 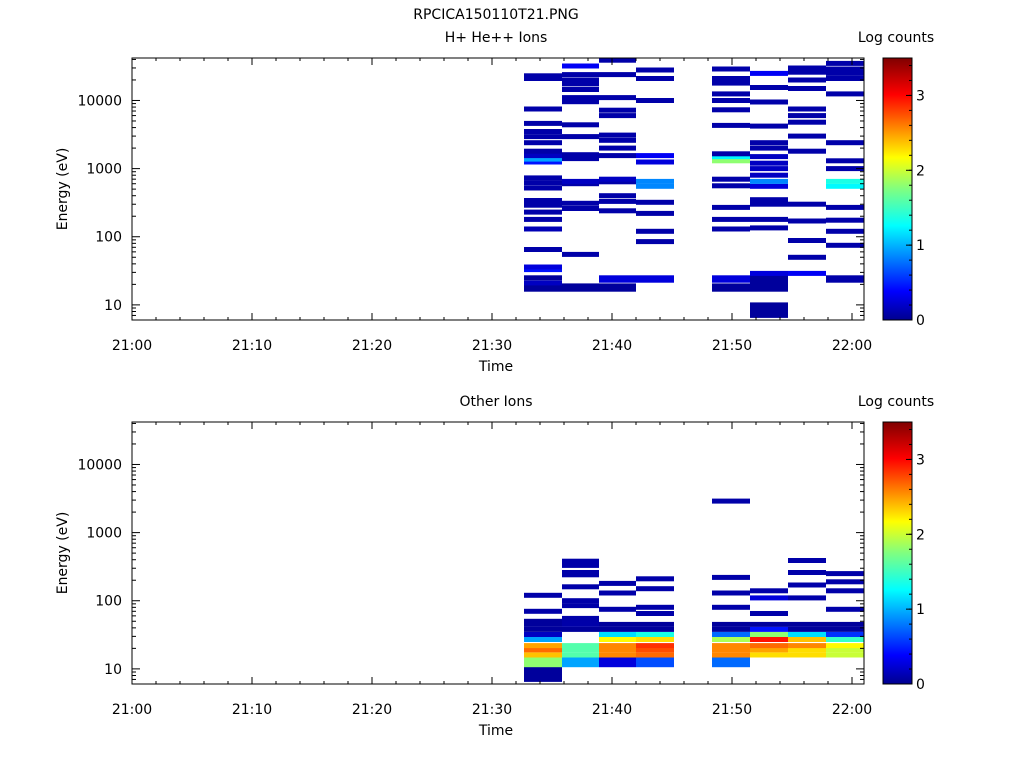 What do you see at coordinates (108, 602) in the screenshot?
I see `y-tick-label: 100` at bounding box center [108, 602].